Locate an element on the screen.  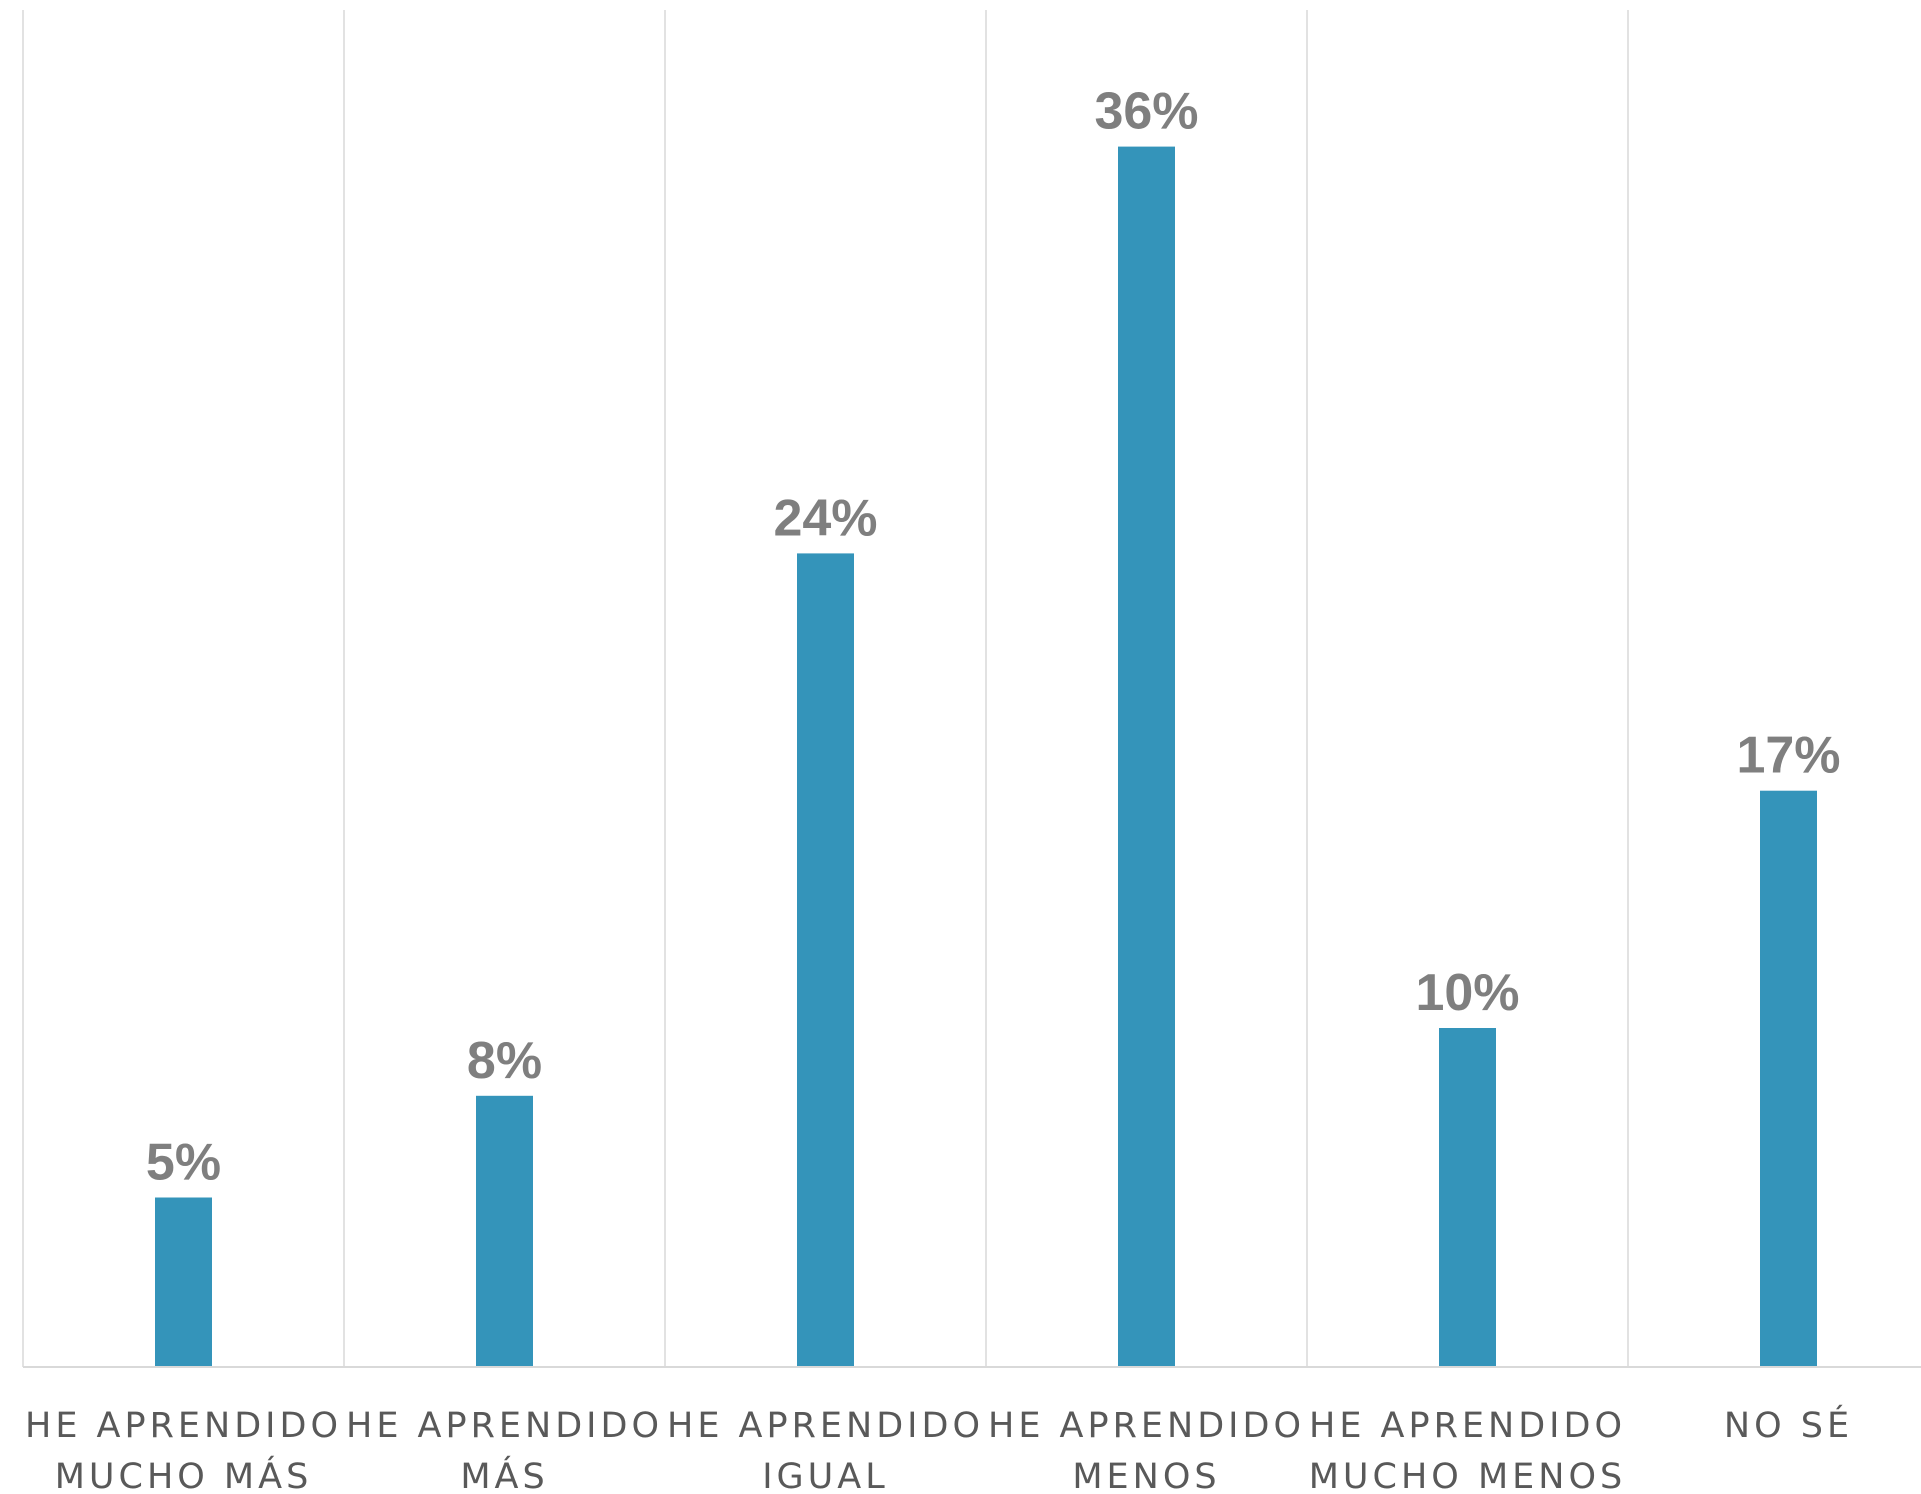
data-label: 24% is located at coordinates (825, 518).